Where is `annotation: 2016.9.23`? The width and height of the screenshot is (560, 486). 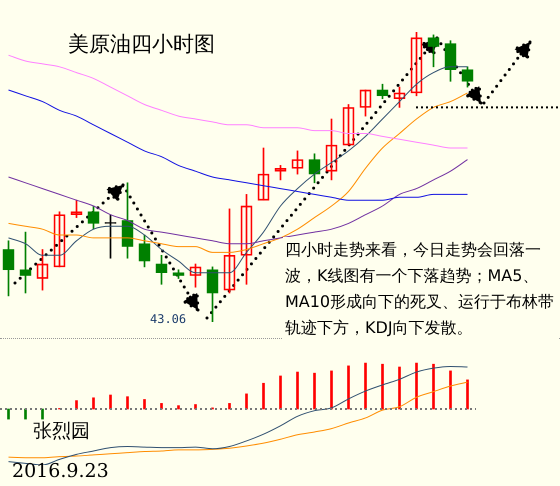
annotation: 2016.9.23 is located at coordinates (60, 471).